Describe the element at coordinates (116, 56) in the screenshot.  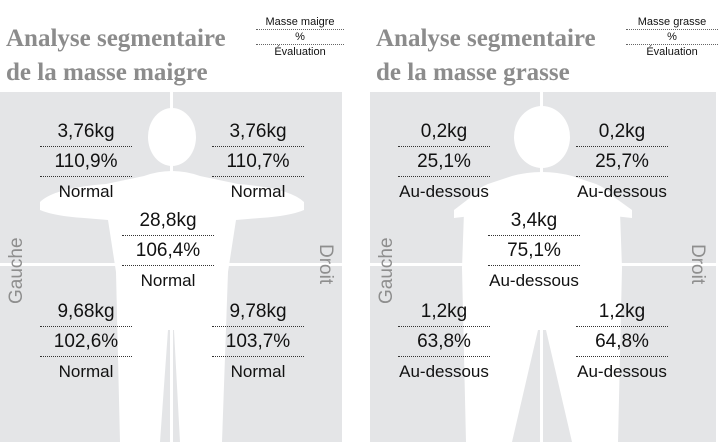
I see `lean-mass-title: Analyse segmentaire de la masse maigre` at that location.